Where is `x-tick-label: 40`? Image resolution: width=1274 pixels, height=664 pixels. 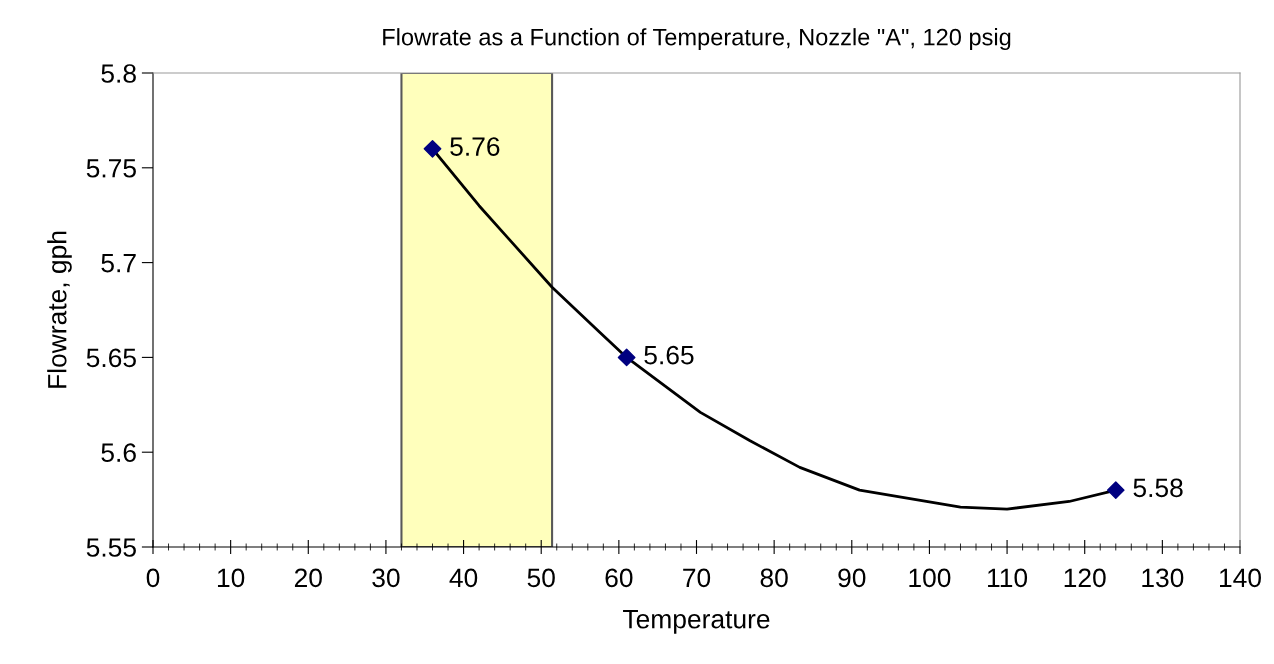
x-tick-label: 40 is located at coordinates (463, 578).